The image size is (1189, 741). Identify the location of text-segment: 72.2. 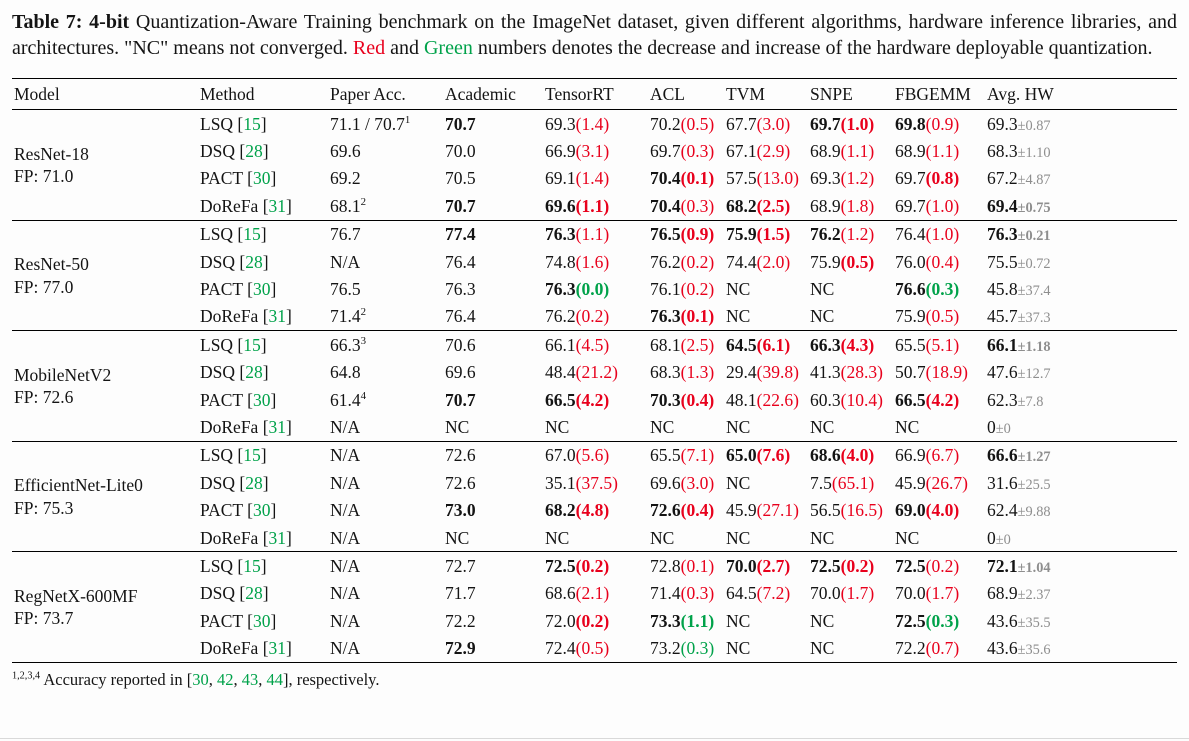
(460, 620).